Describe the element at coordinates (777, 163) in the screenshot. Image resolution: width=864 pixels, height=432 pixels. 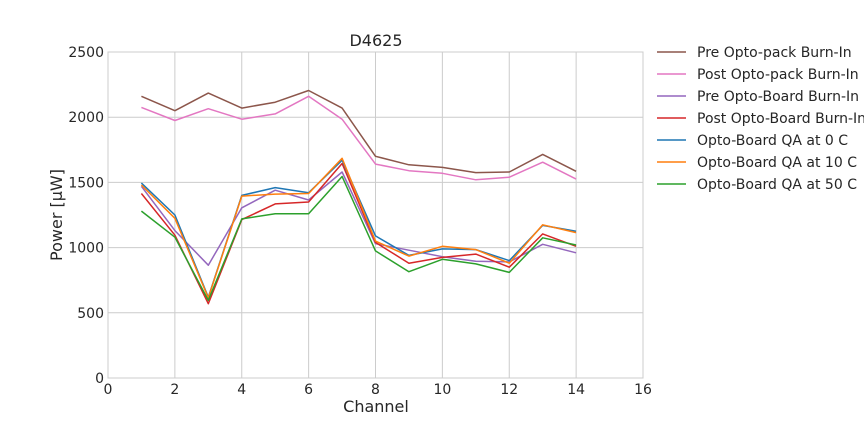
I see `legend-label-6: Opto-Board QA at 10 C` at that location.